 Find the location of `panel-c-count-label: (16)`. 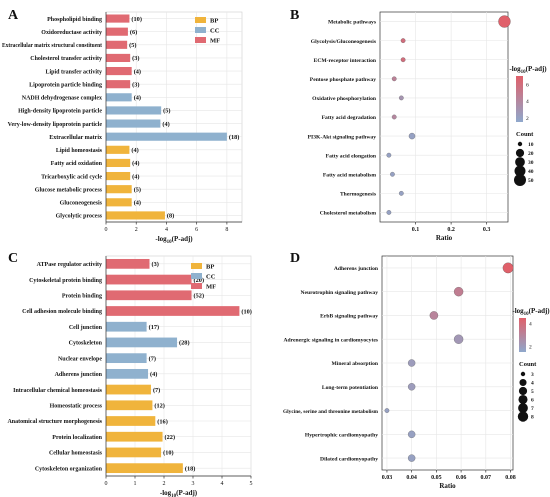

panel-c-count-label: (16) is located at coordinates (162, 421).